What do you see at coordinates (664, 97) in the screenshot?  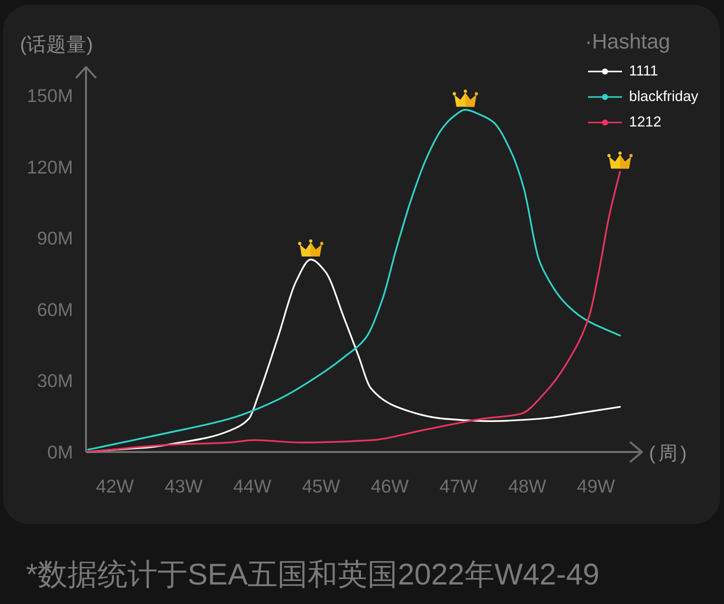 I see `legend-label: blackfriday` at bounding box center [664, 97].